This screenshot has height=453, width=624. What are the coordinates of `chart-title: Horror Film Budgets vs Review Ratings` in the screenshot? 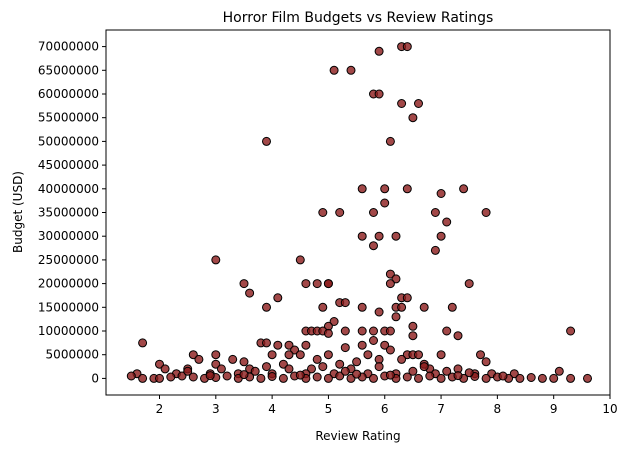 It's located at (358, 18).